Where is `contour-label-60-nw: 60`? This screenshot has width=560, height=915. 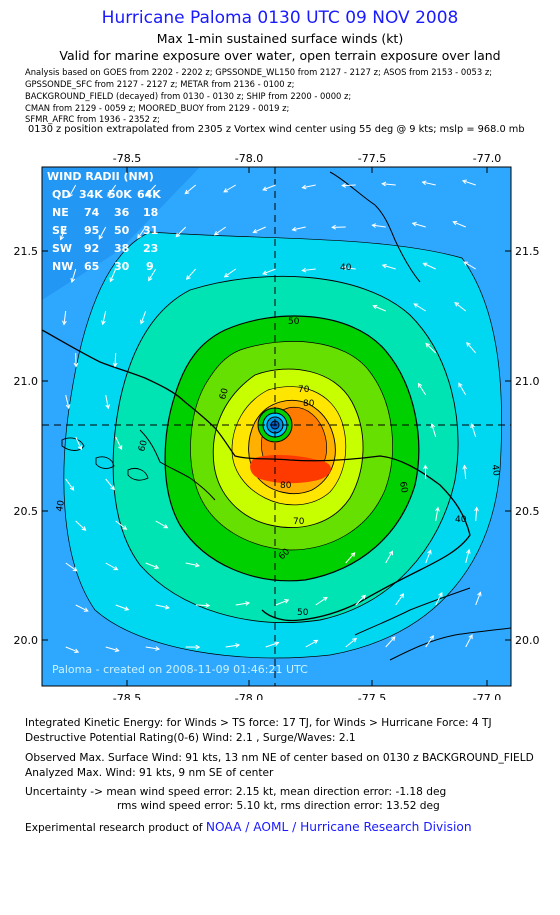
contour-label-60-nw: 60 is located at coordinates (224, 394).